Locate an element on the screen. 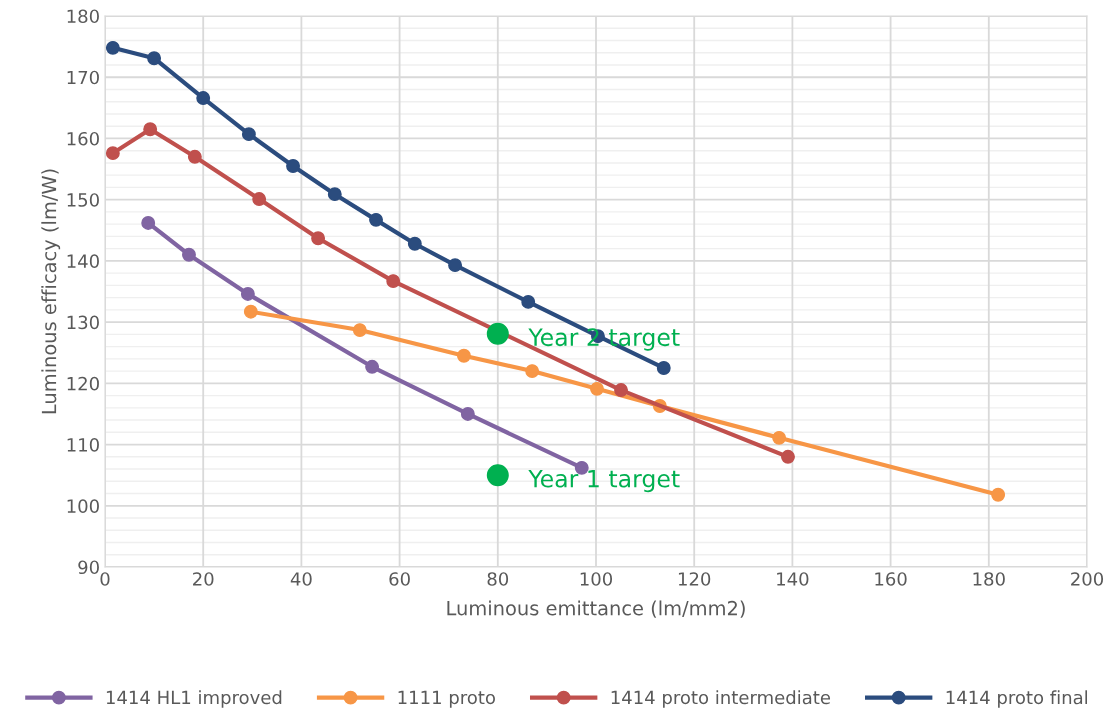  x-axis-title: Luminous emittance (lm/mm2) is located at coordinates (596, 609).